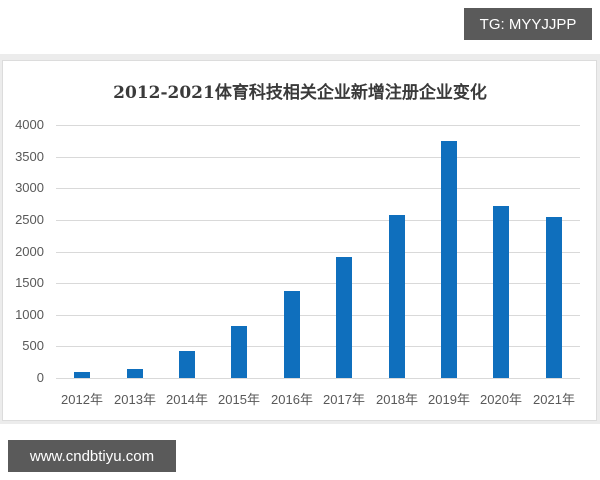 This screenshot has width=600, height=480. I want to click on bar-2018年, so click(397, 296).